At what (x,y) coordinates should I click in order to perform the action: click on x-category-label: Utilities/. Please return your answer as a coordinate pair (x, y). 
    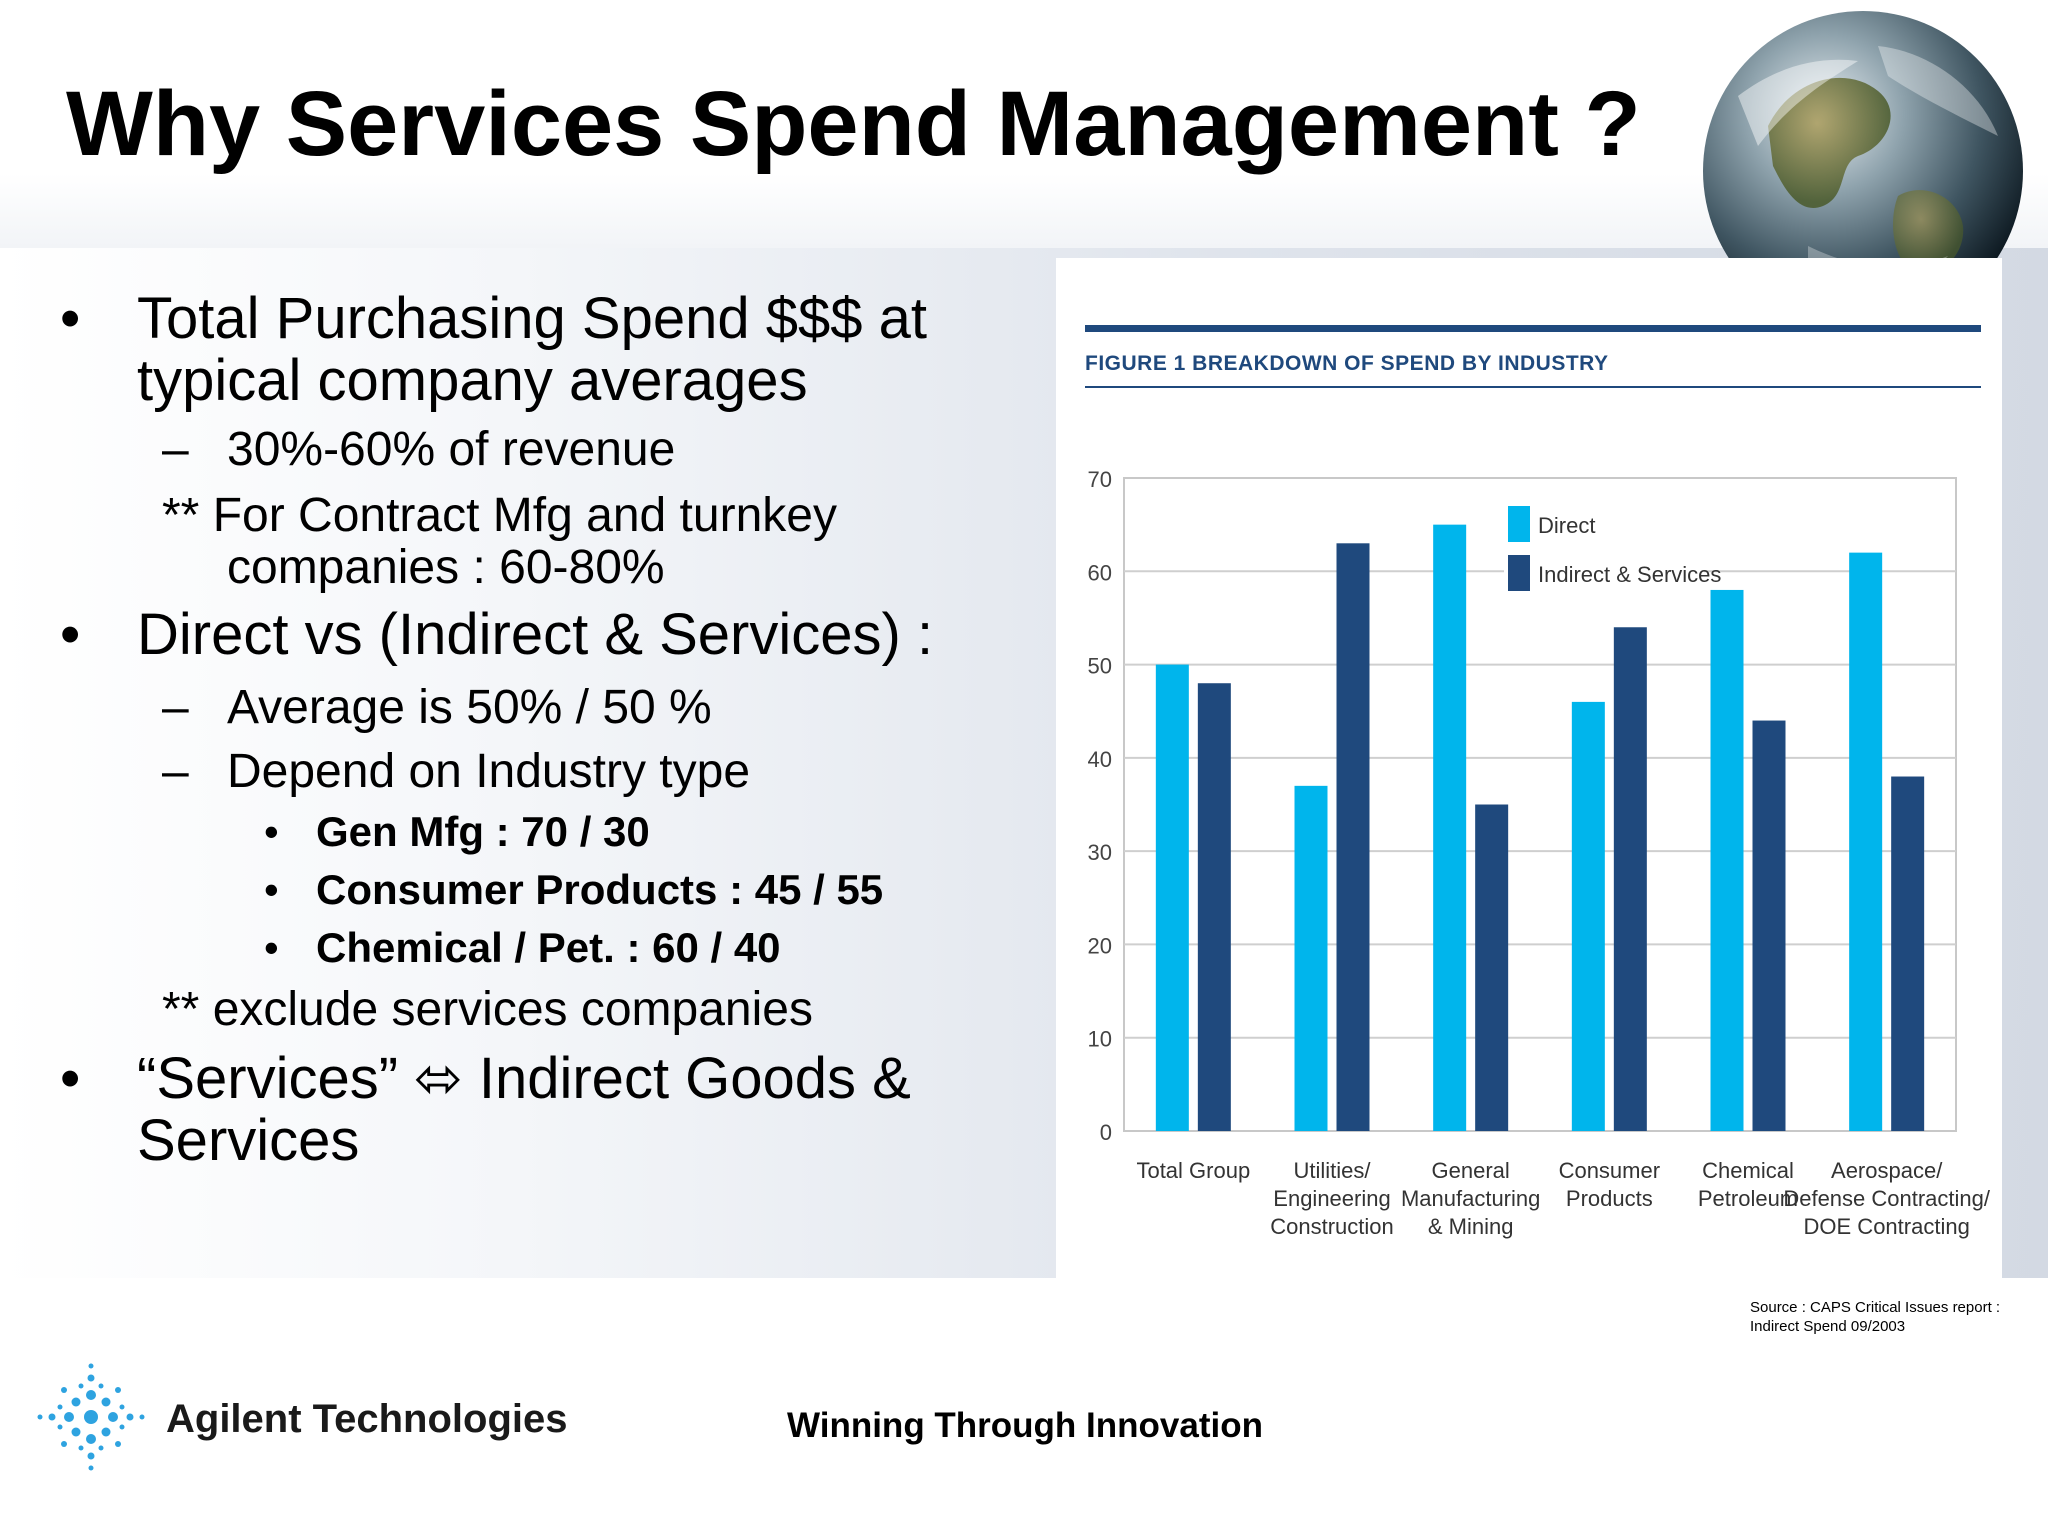
    Looking at the image, I should click on (1332, 1170).